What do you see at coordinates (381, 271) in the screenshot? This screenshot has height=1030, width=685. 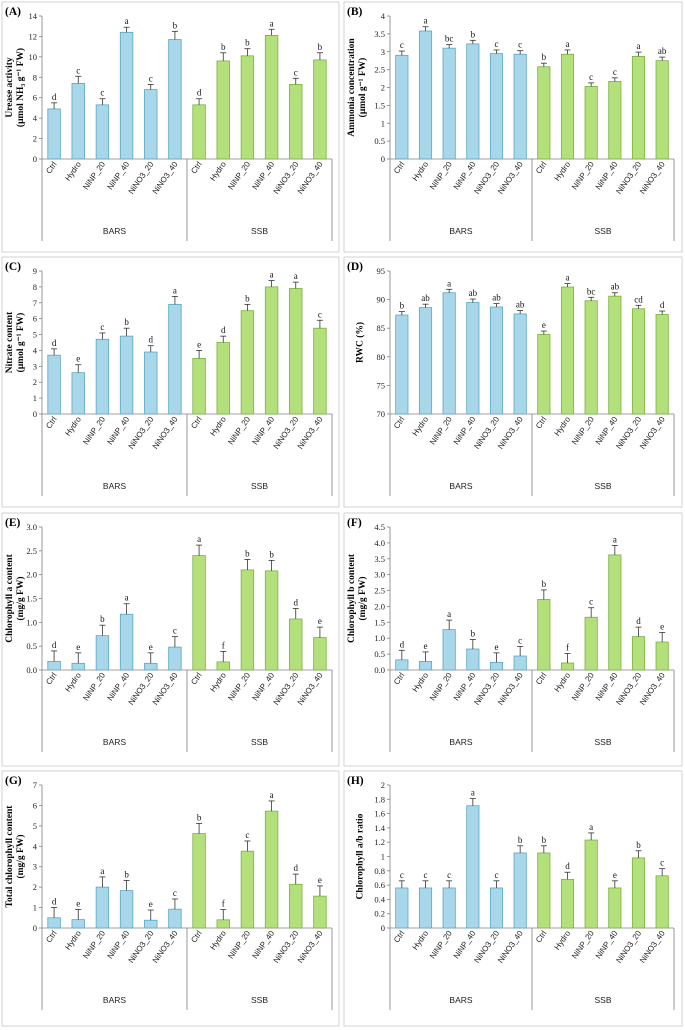 I see `y-tick-label: 95` at bounding box center [381, 271].